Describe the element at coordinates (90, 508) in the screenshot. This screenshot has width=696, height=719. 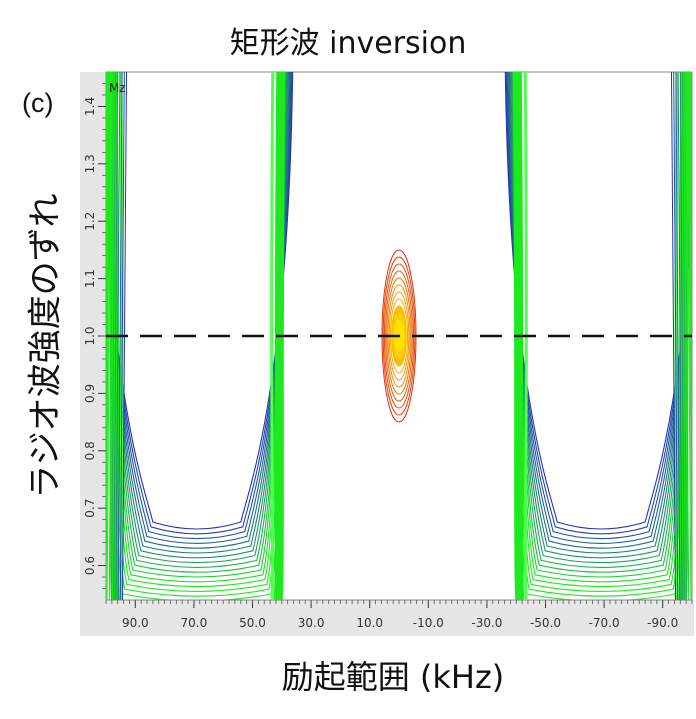
I see `y-tick-label: 0.7` at that location.